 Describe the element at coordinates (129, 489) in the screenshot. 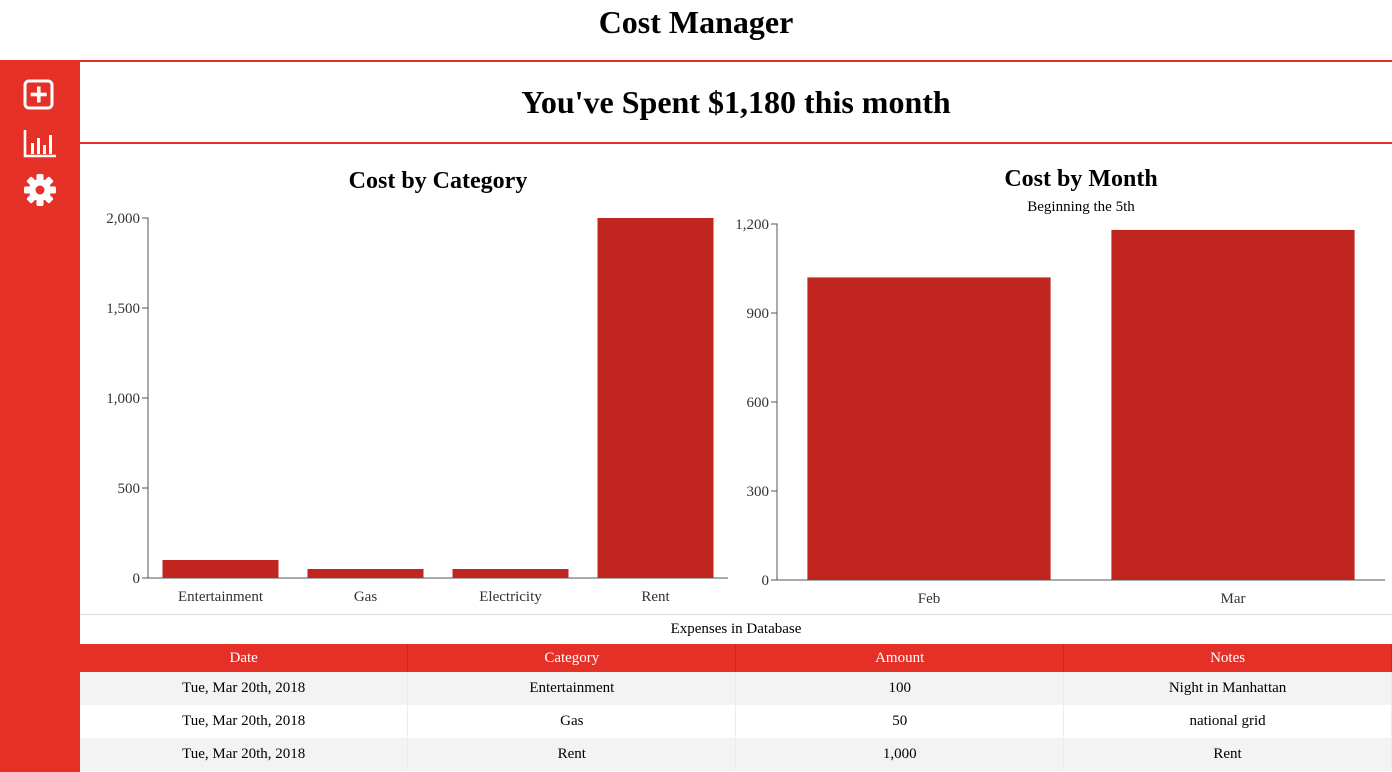

I see `y-tick-label: 500` at that location.